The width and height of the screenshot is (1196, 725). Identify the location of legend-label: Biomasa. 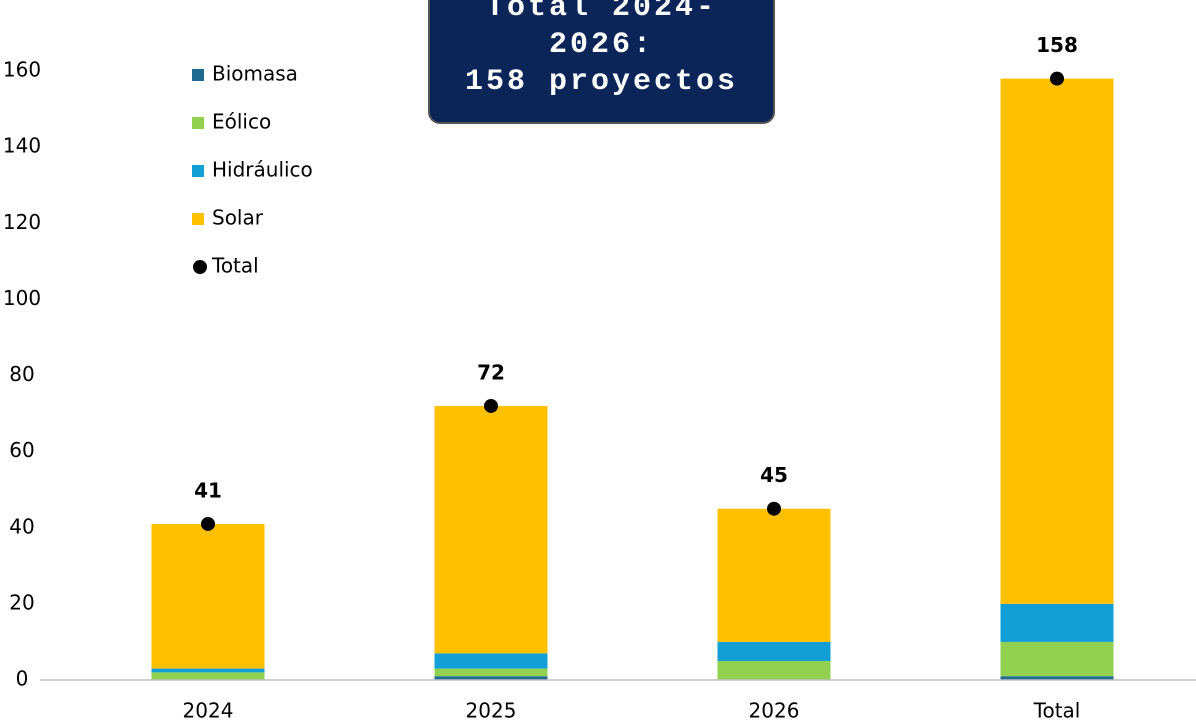
(255, 74).